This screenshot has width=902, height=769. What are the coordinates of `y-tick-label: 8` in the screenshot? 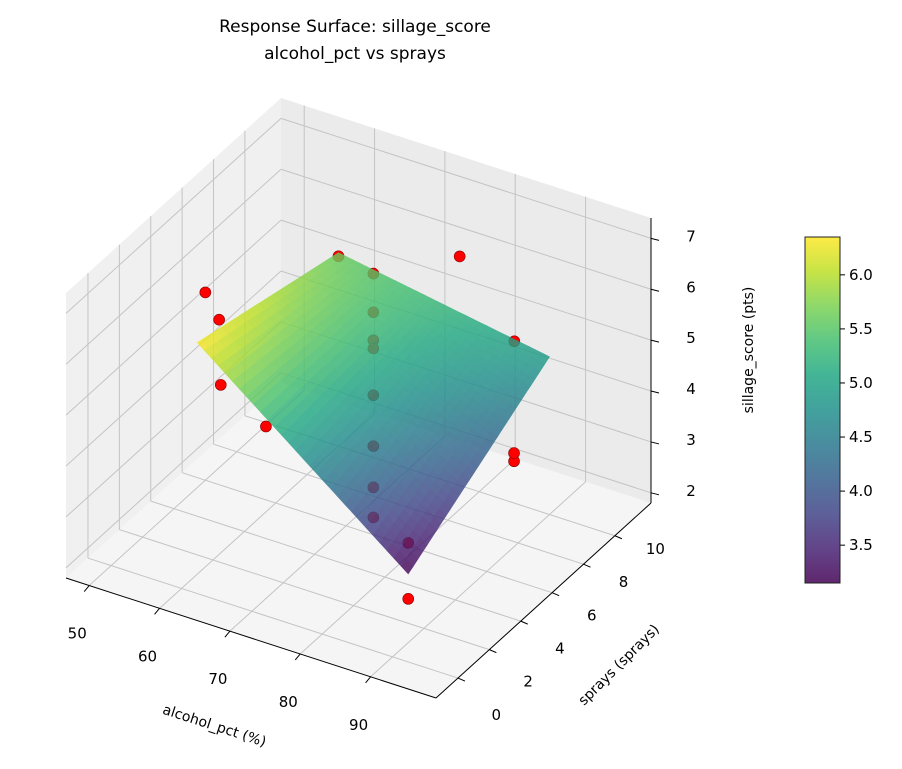 It's located at (624, 582).